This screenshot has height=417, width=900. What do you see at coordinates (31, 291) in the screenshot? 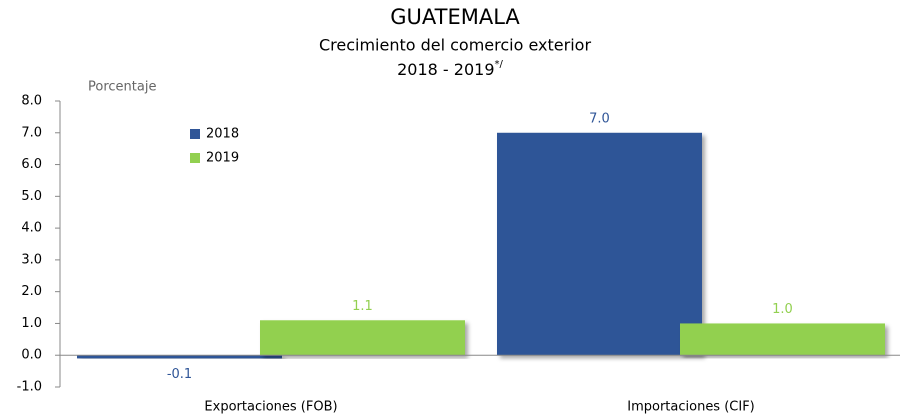
I see `y-tick-label: 2.0` at bounding box center [31, 291].